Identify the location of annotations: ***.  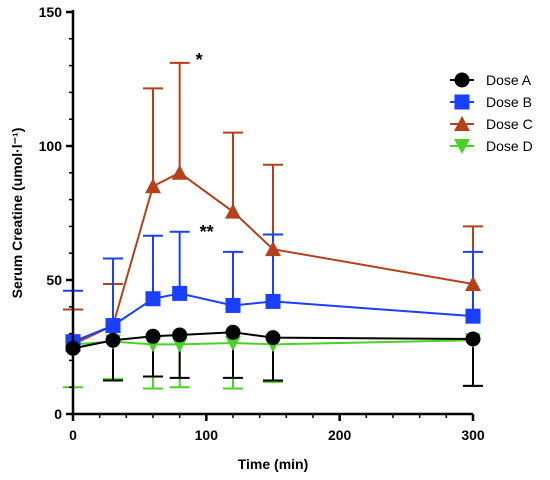
(205, 146).